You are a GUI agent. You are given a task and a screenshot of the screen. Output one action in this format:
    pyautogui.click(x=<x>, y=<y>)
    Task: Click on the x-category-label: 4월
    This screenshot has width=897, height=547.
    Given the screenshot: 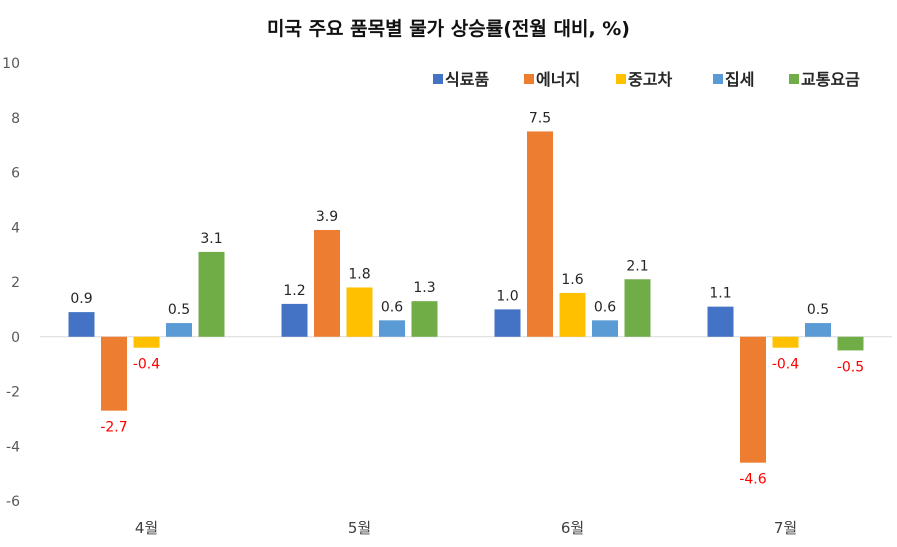 What is the action you would take?
    pyautogui.click(x=146, y=528)
    